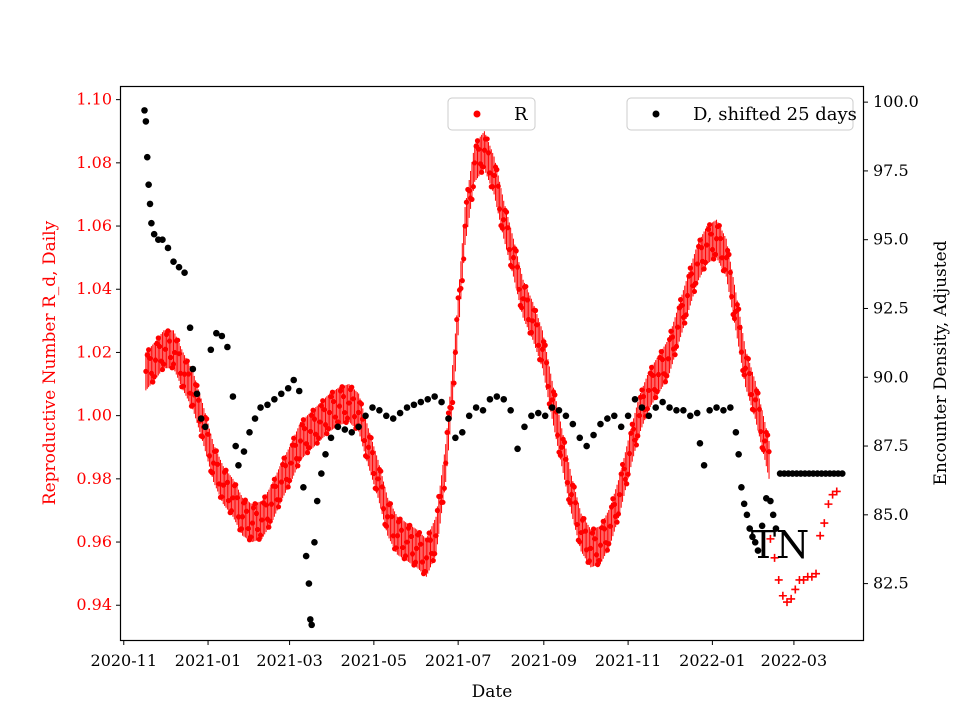  Describe the element at coordinates (458, 660) in the screenshot. I see `x-tick-label: 2021-07` at that location.